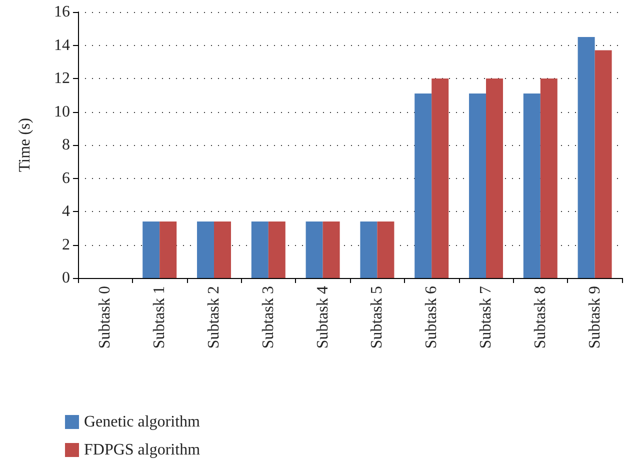 This screenshot has width=642, height=468. What do you see at coordinates (142, 450) in the screenshot?
I see `legend-label: FDPGS algorithm` at bounding box center [142, 450].